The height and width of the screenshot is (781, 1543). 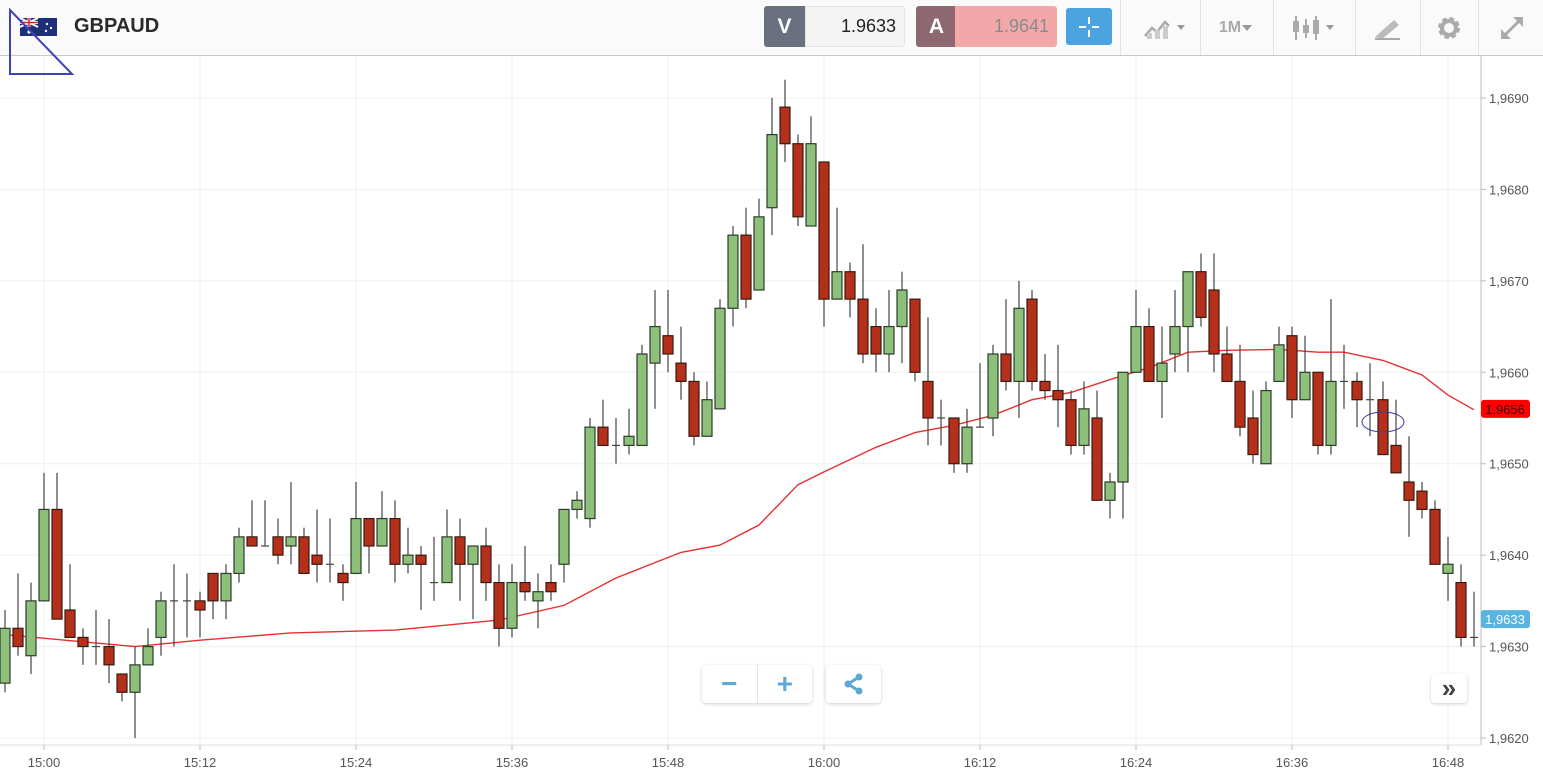 I want to click on crosshair-button, so click(x=1089, y=26).